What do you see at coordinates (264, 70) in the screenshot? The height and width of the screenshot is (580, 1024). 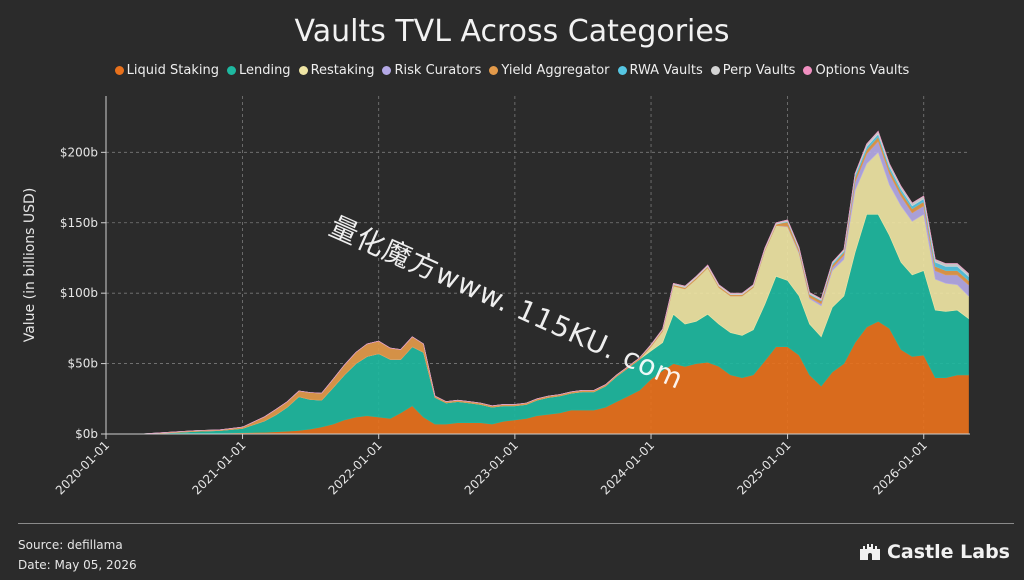 I see `legend-label: Lending` at bounding box center [264, 70].